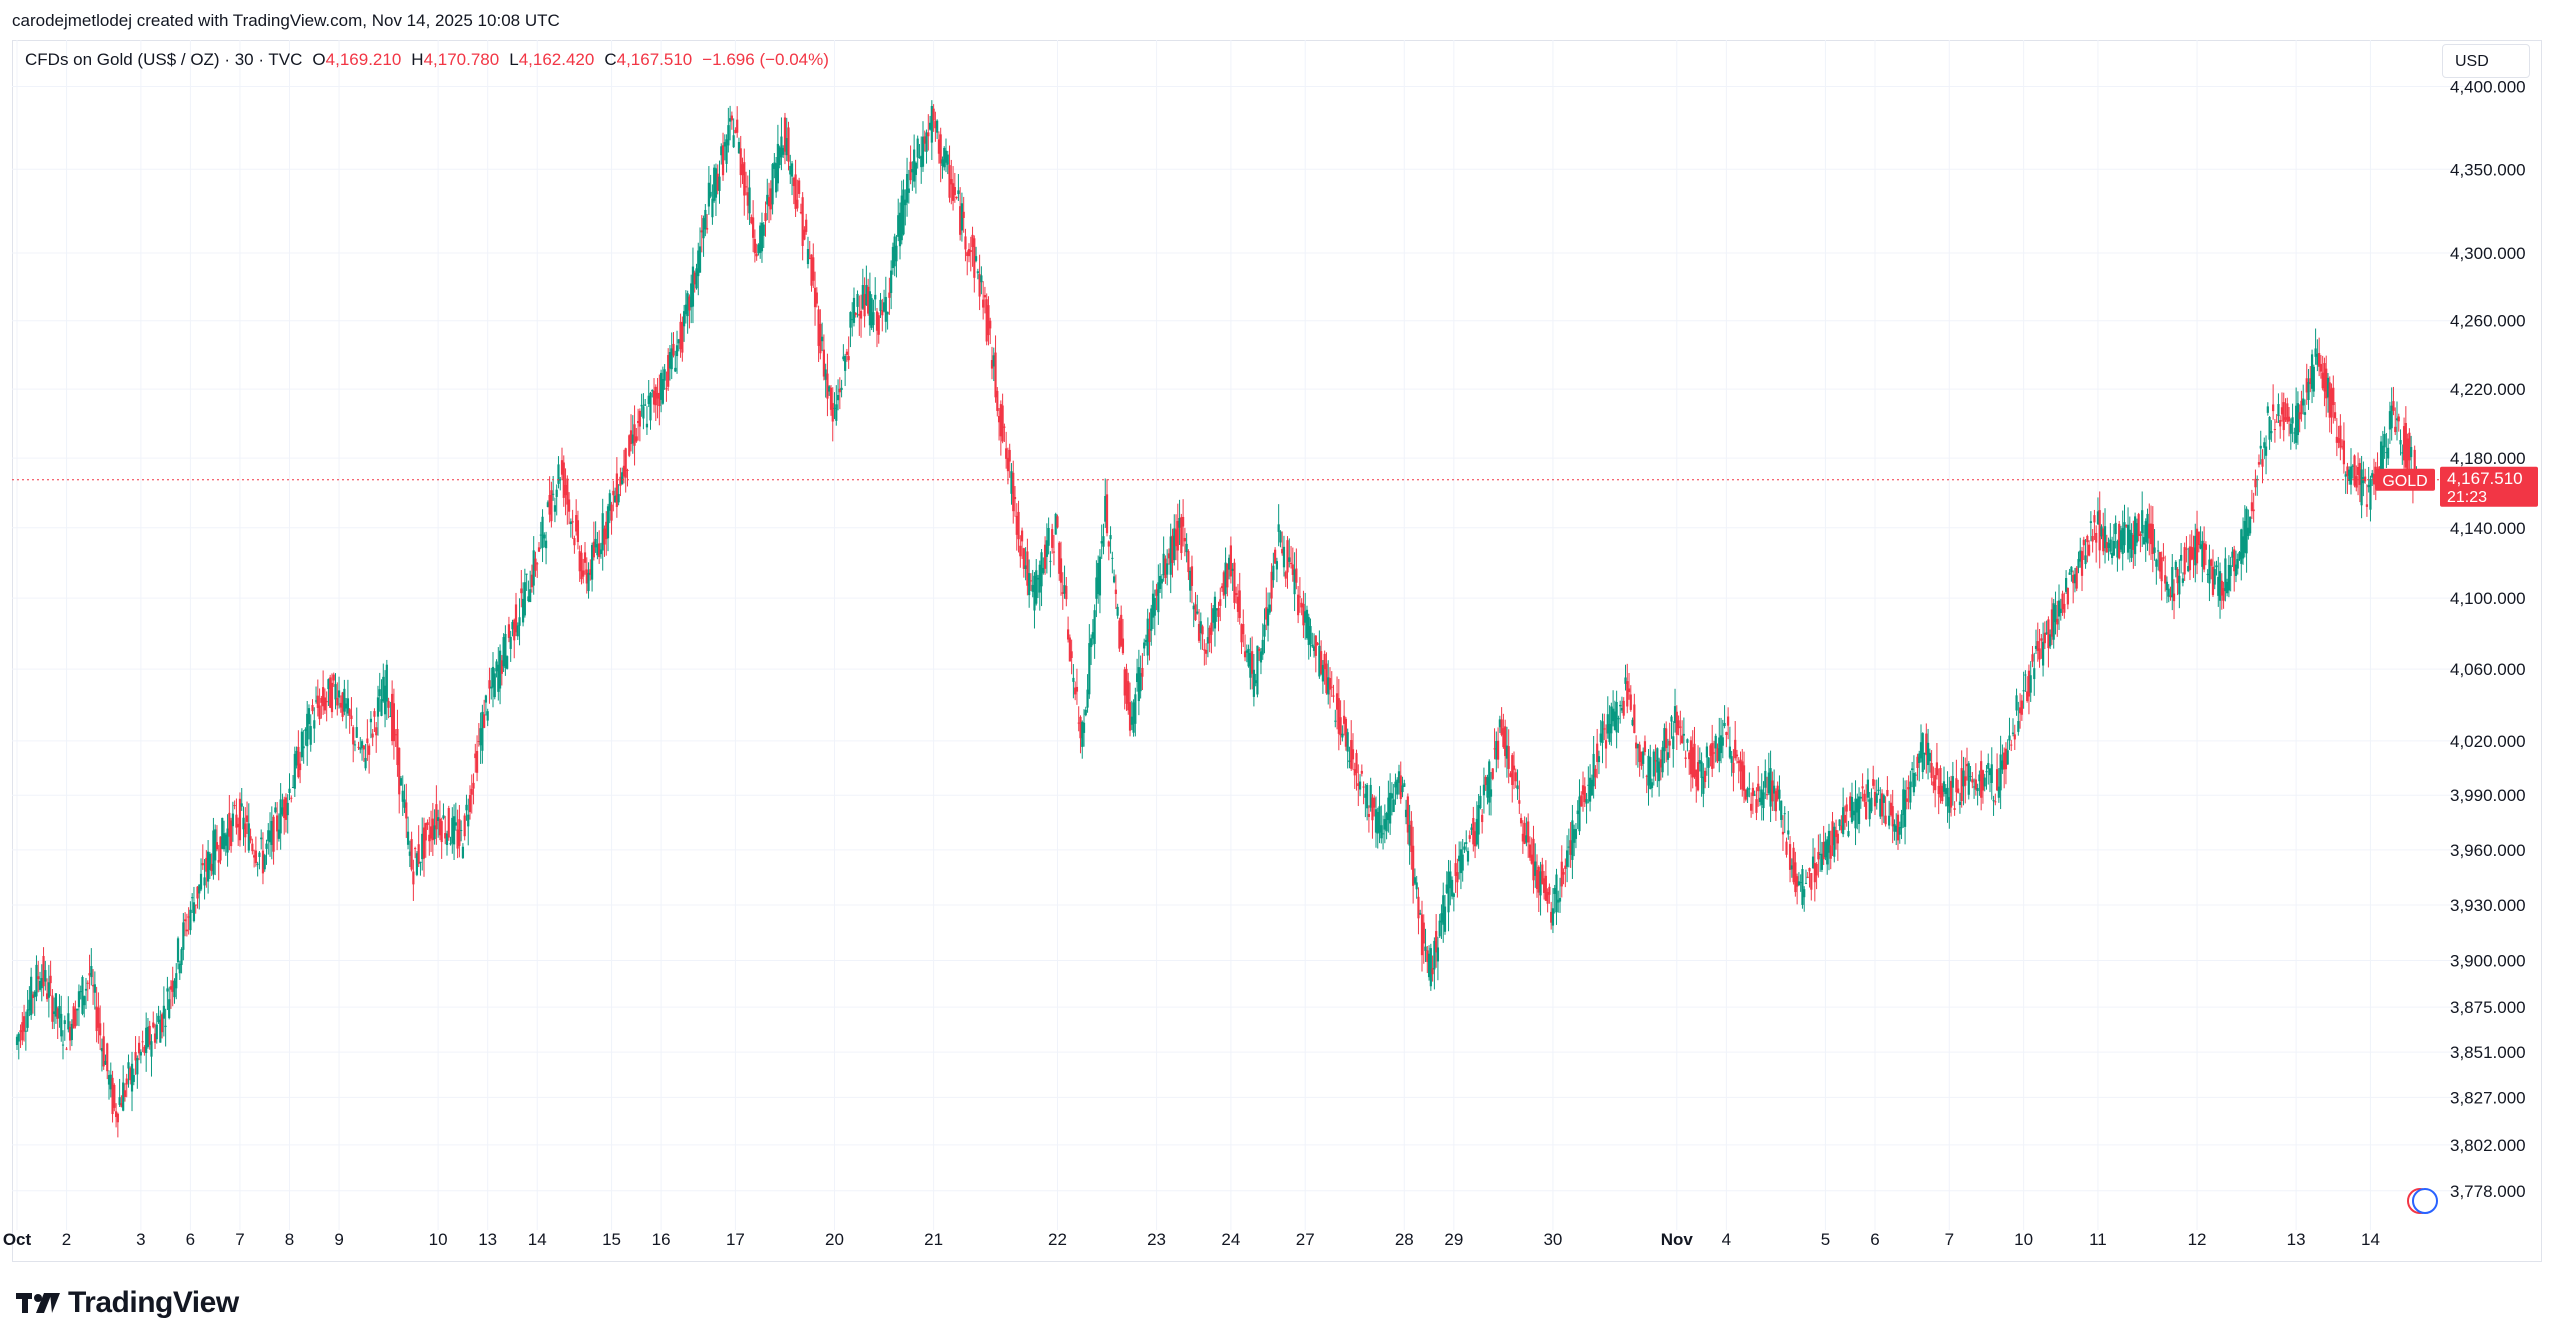  What do you see at coordinates (2488, 1191) in the screenshot?
I see `y-tick-label: 3,778.000` at bounding box center [2488, 1191].